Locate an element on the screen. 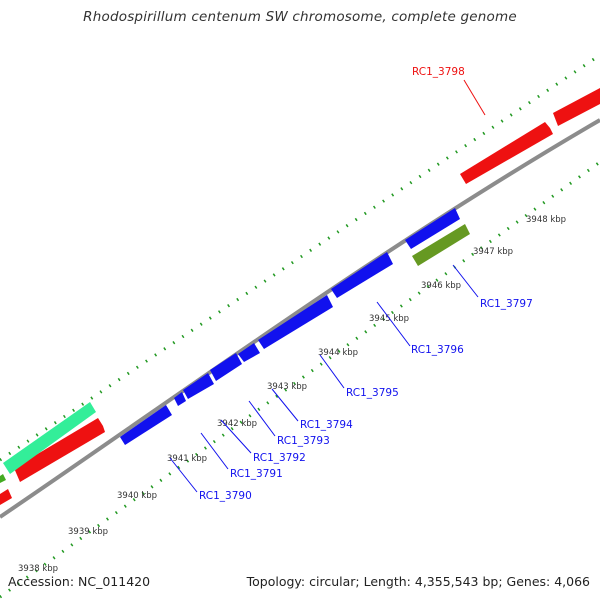  gene-forward-left-arrow is located at coordinates (59, 450).